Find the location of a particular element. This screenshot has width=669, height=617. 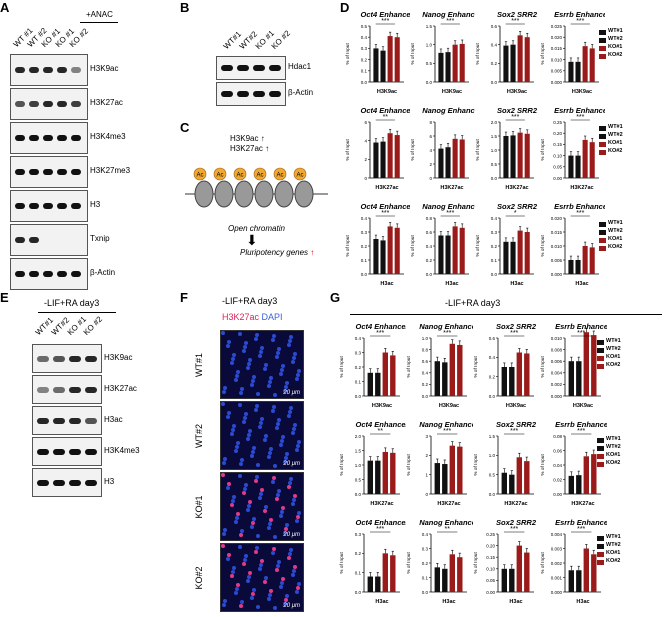

scale-bar: 20 μm is located at coordinates (291, 535).